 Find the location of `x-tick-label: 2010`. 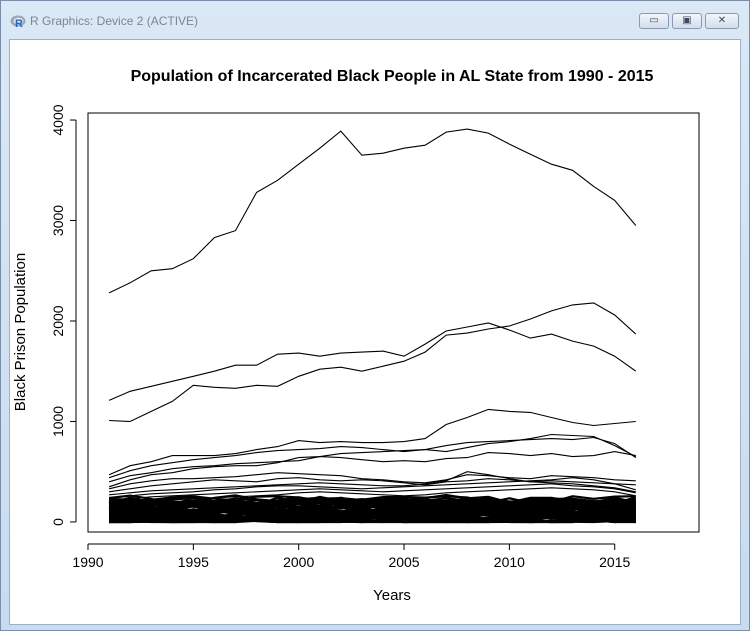

x-tick-label: 2010 is located at coordinates (509, 562).